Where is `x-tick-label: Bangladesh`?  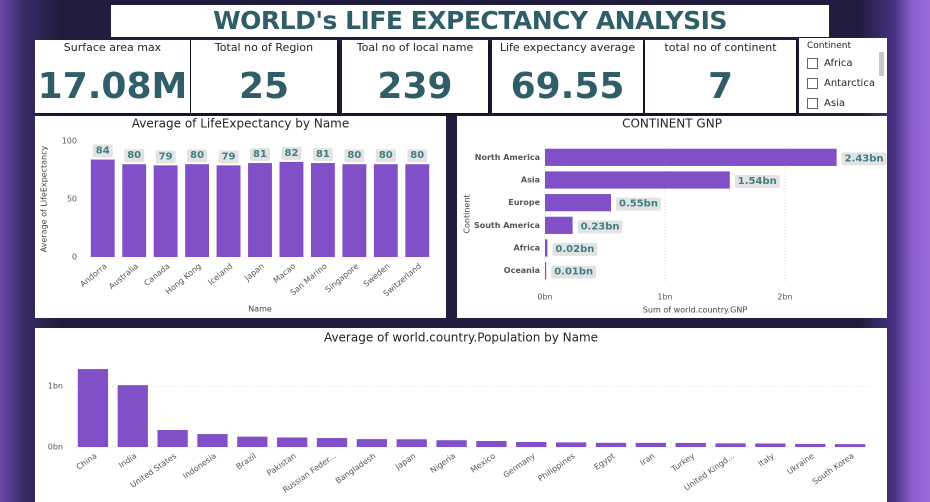
x-tick-label: Bangladesh is located at coordinates (356, 468).